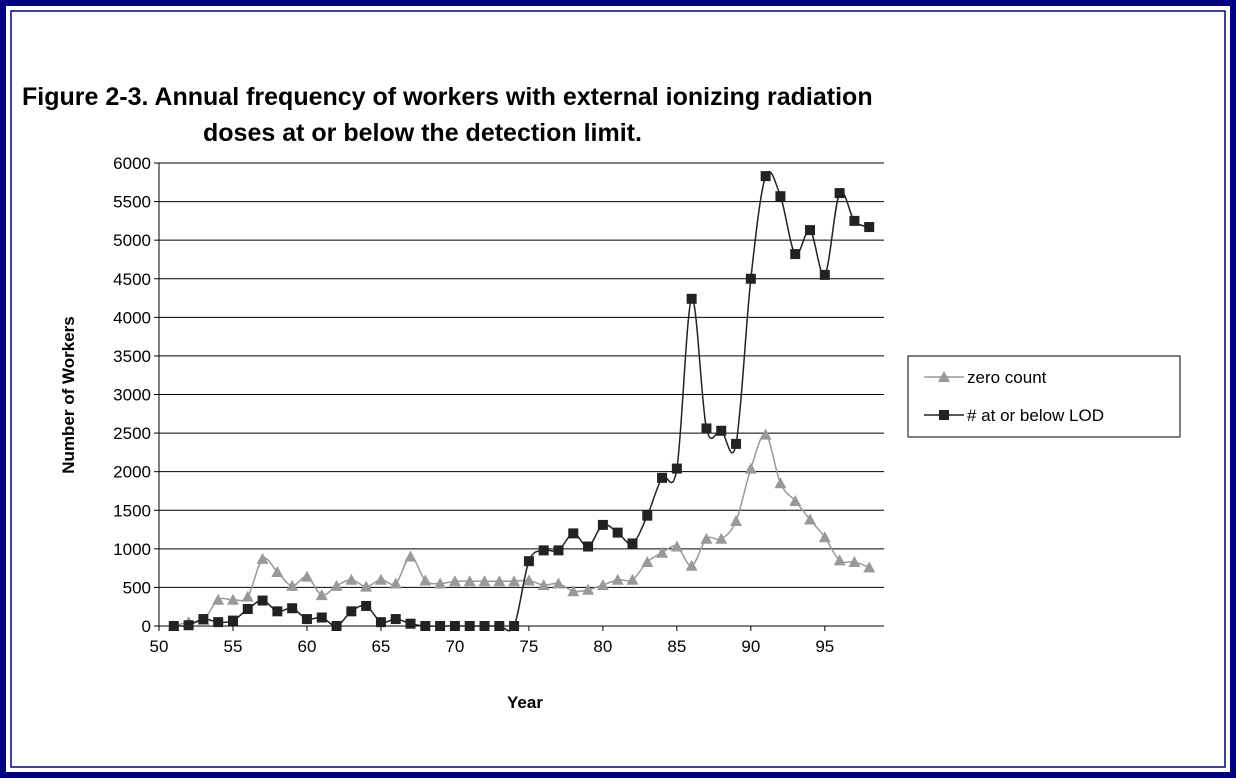 This screenshot has height=783, width=1236. What do you see at coordinates (1007, 377) in the screenshot?
I see `legend-label: zero count` at bounding box center [1007, 377].